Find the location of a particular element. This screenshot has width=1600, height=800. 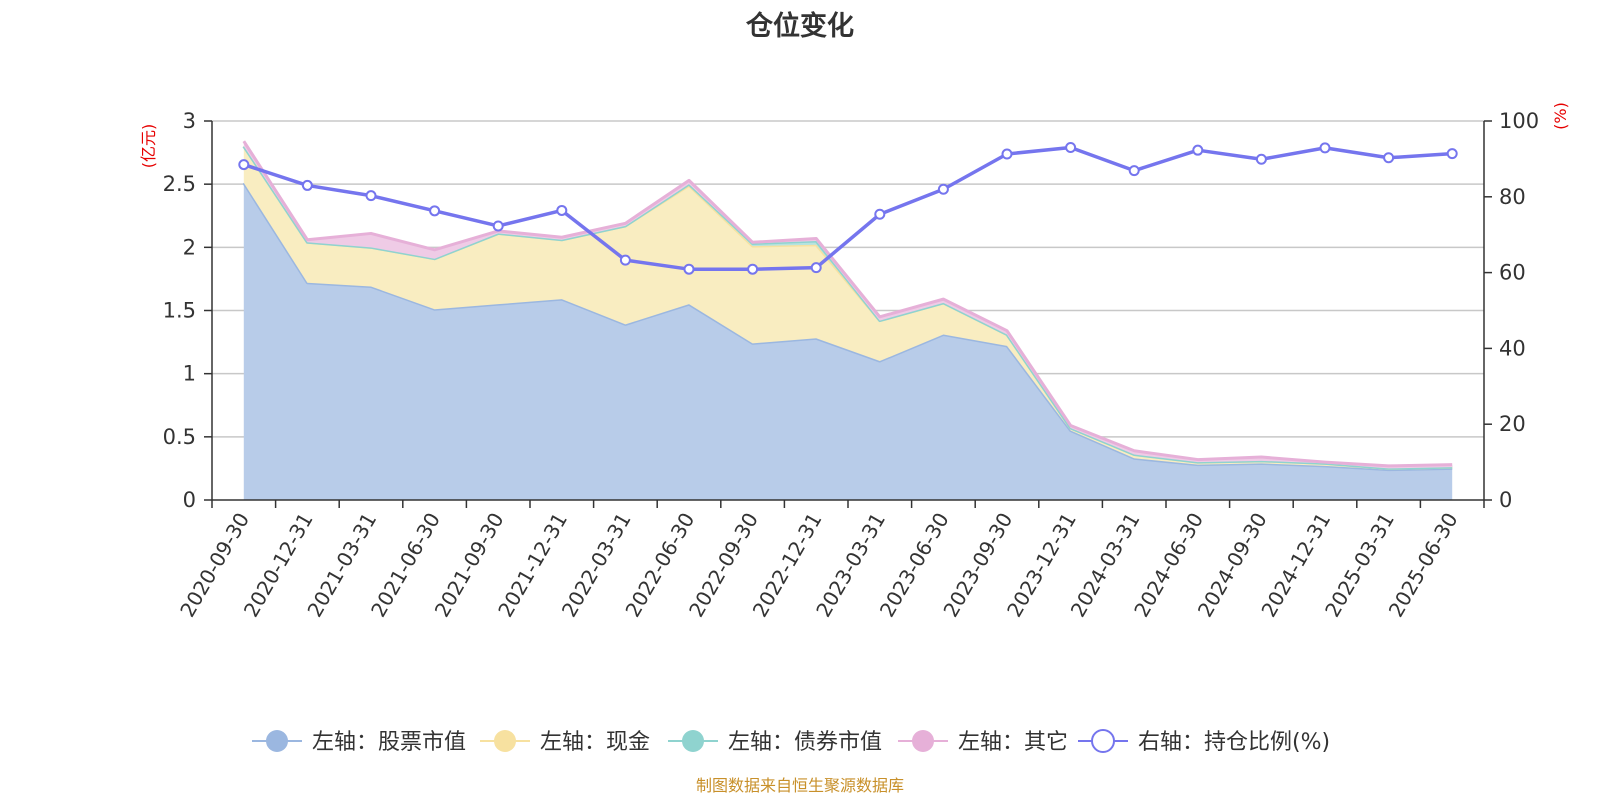

left-axis-unit: (亿元) is located at coordinates (148, 146).